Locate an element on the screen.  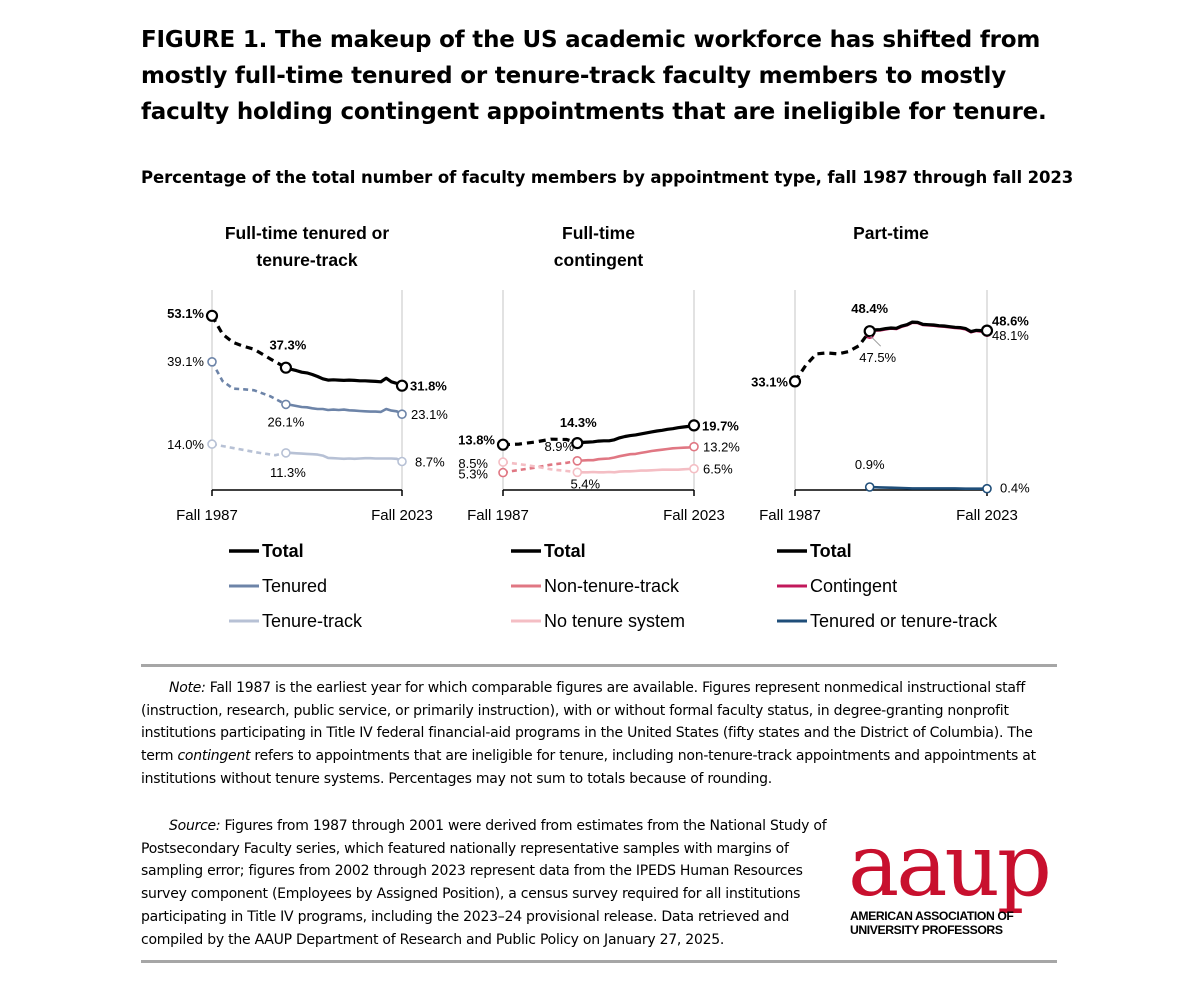
top-divider is located at coordinates (599, 665).